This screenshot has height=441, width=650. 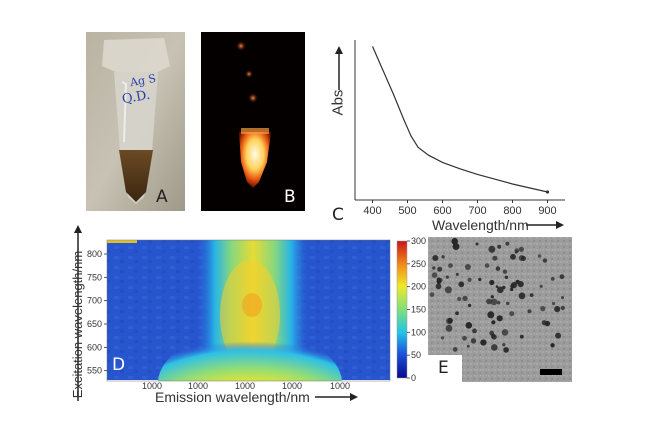 I want to click on absorbance-x-label: Wavelength/nm, so click(x=480, y=225).